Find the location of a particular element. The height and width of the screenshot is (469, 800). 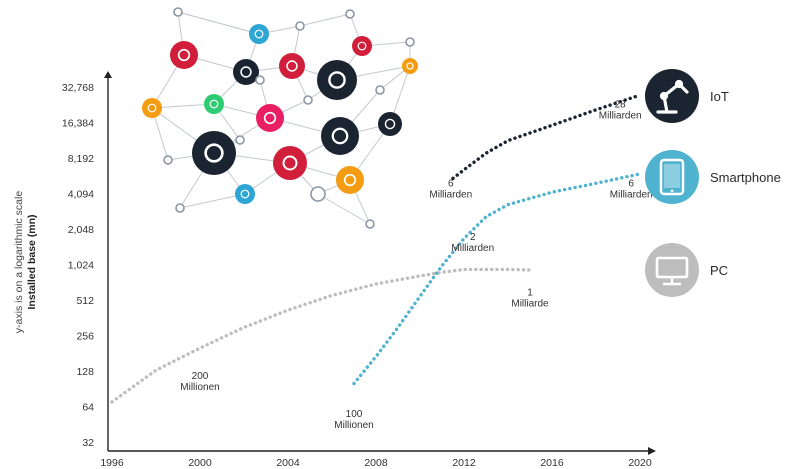

lock-icon is located at coordinates (184, 55).